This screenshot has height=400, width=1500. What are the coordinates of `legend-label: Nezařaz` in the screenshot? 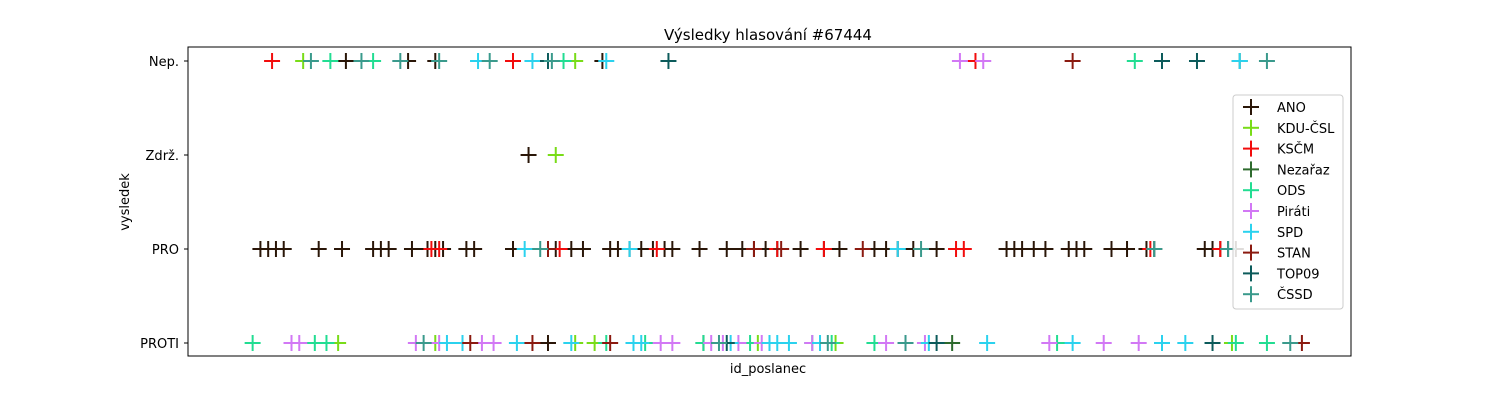 It's located at (1303, 170).